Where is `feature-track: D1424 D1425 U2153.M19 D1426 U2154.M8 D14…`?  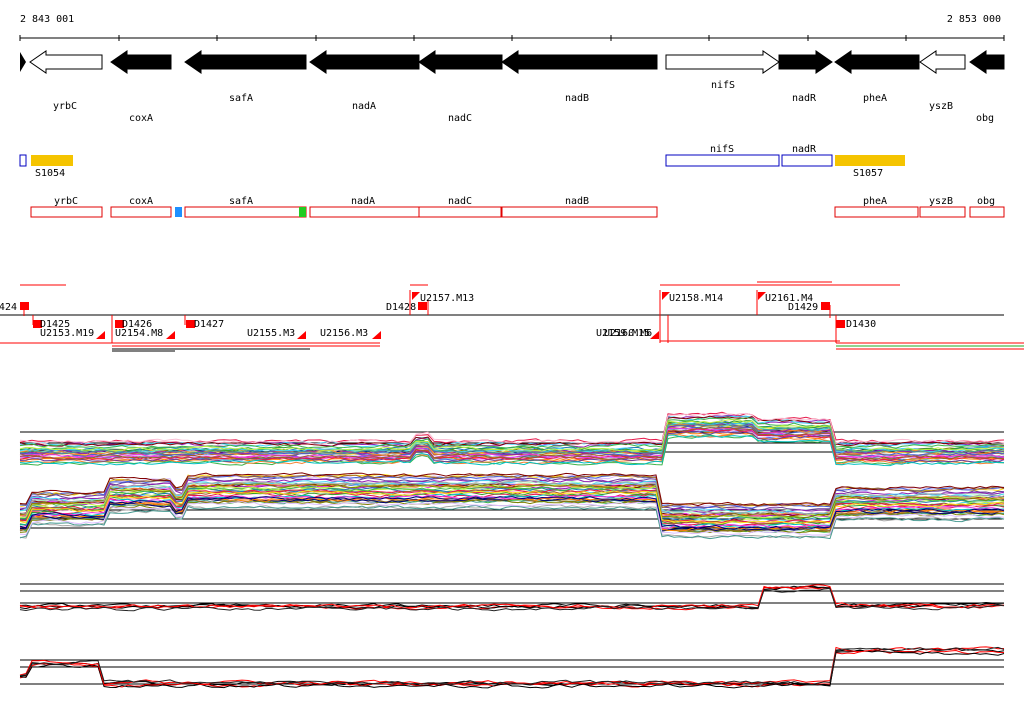
feature-track: D1424 D1425 U2153.M19 D1426 U2154.M8 D14… is located at coordinates (512, 316).